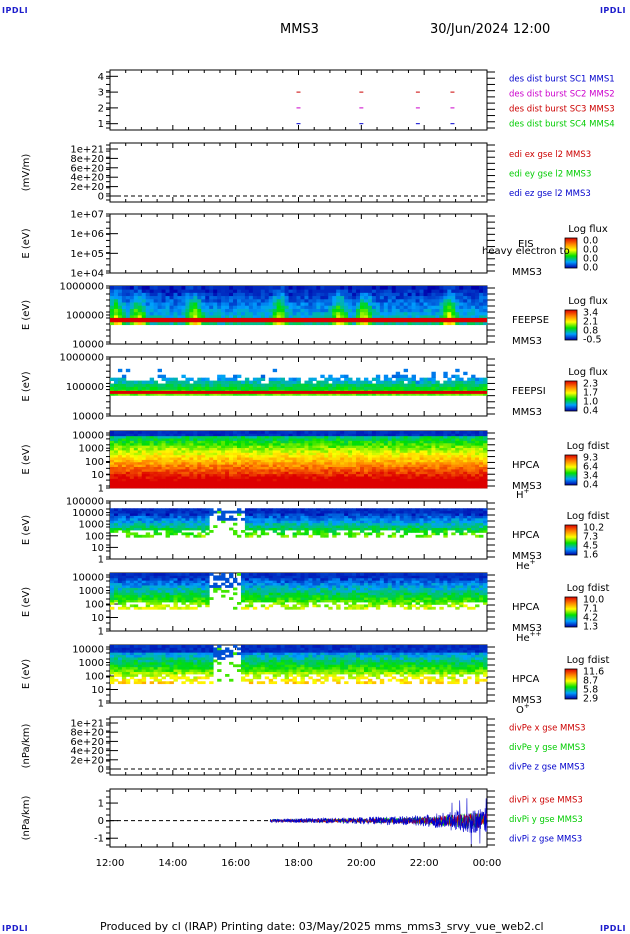 The image size is (630, 934). I want to click on colorbar-tick-label: 4.5, so click(590, 546).